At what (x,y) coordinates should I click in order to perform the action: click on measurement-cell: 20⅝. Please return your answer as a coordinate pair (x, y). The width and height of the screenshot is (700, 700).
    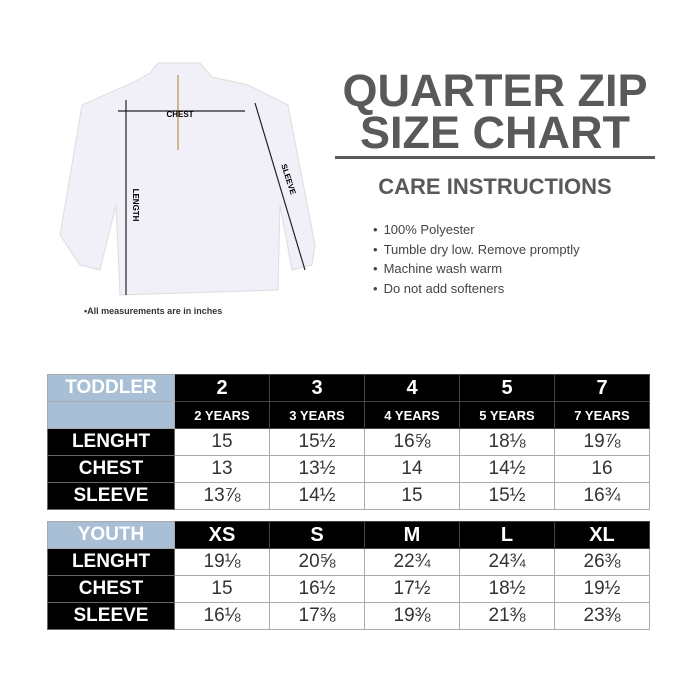
    Looking at the image, I should click on (317, 562).